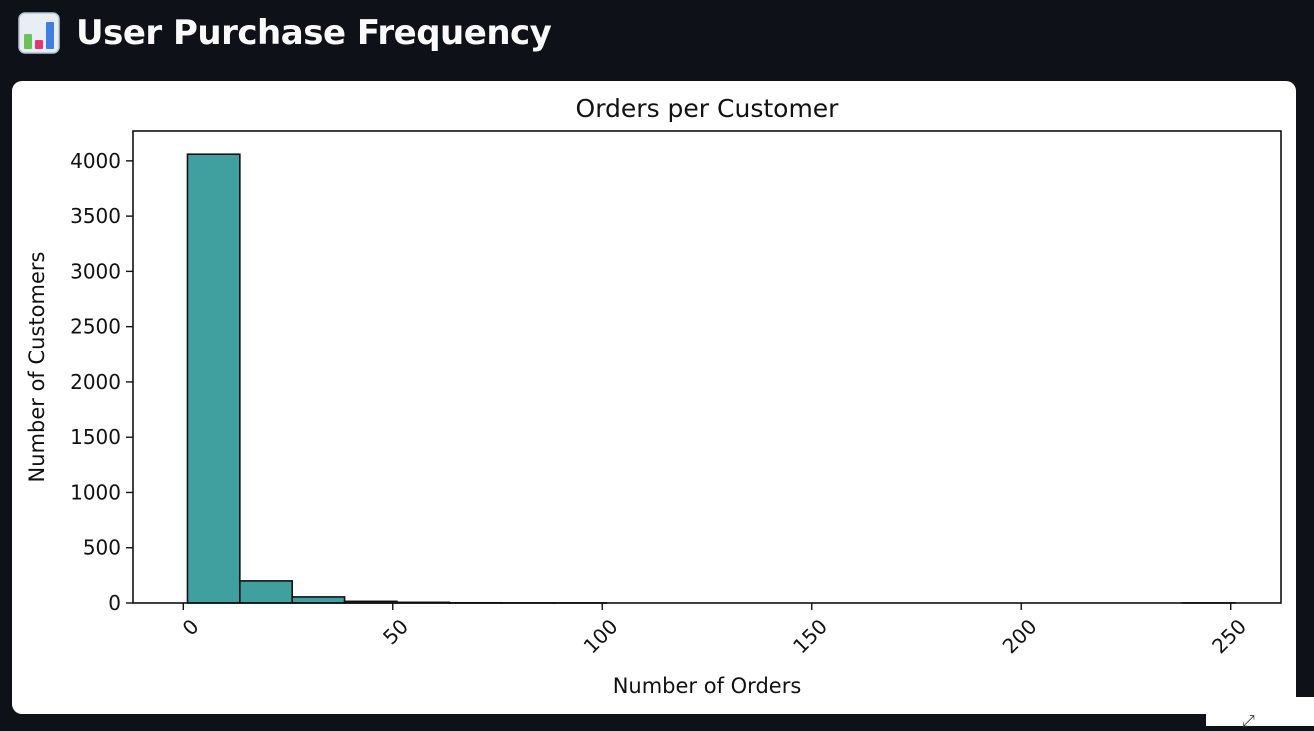 The width and height of the screenshot is (1314, 731). What do you see at coordinates (1020, 636) in the screenshot?
I see `x-tick-label-200: 200` at bounding box center [1020, 636].